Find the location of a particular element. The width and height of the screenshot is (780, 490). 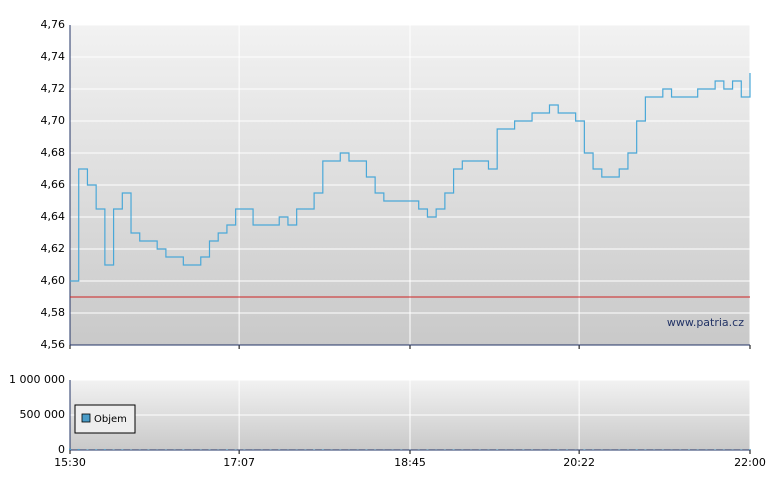

y-tick-label: 0 is located at coordinates (61, 449).